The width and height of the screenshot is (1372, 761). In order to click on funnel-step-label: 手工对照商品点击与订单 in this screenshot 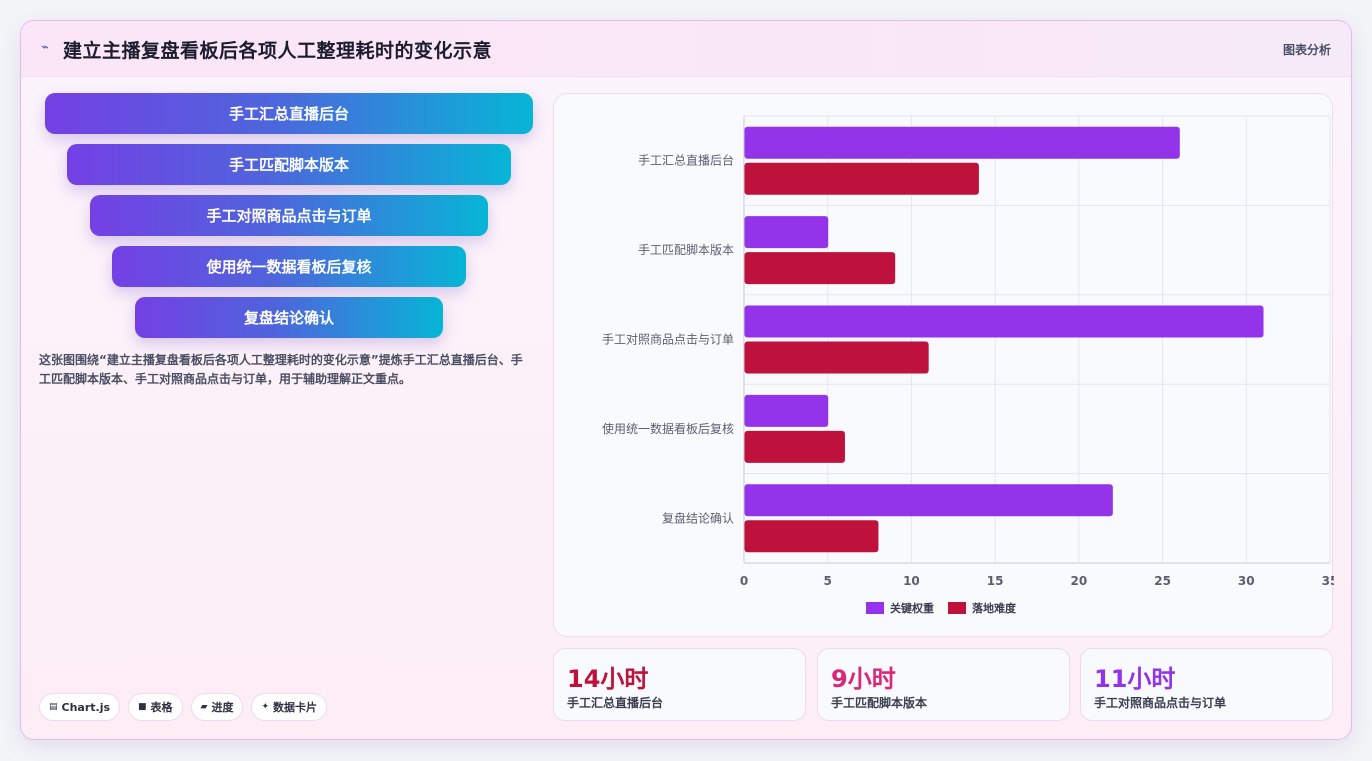, I will do `click(289, 216)`.